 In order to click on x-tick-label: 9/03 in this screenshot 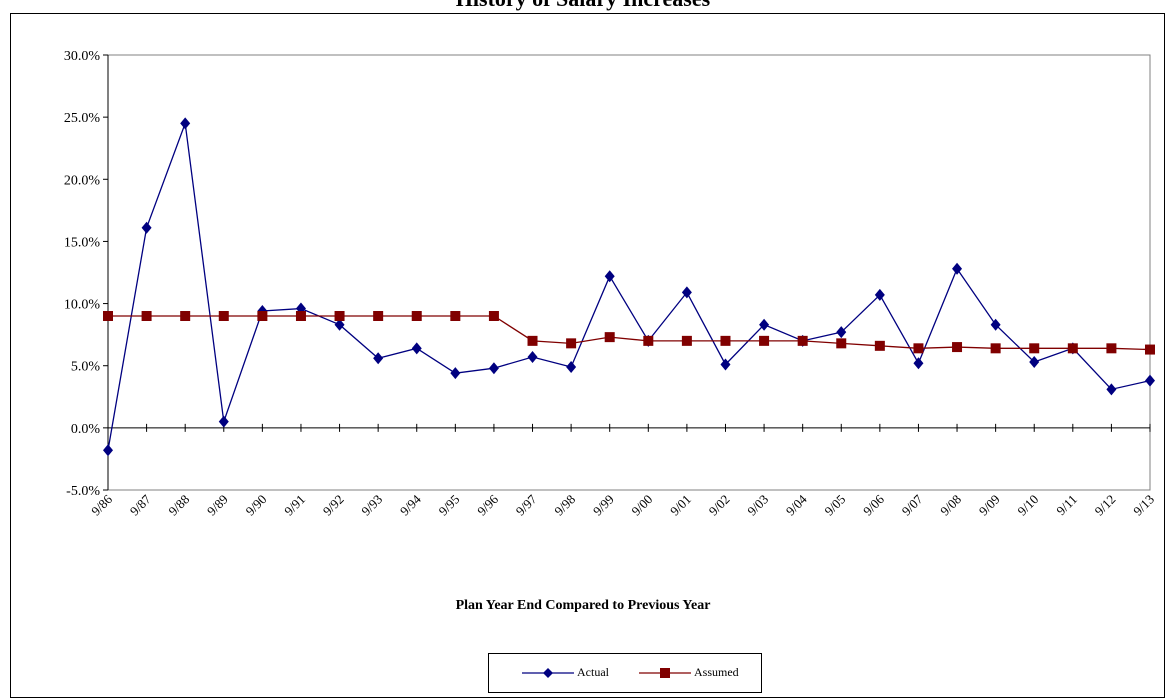, I will do `click(757, 505)`.